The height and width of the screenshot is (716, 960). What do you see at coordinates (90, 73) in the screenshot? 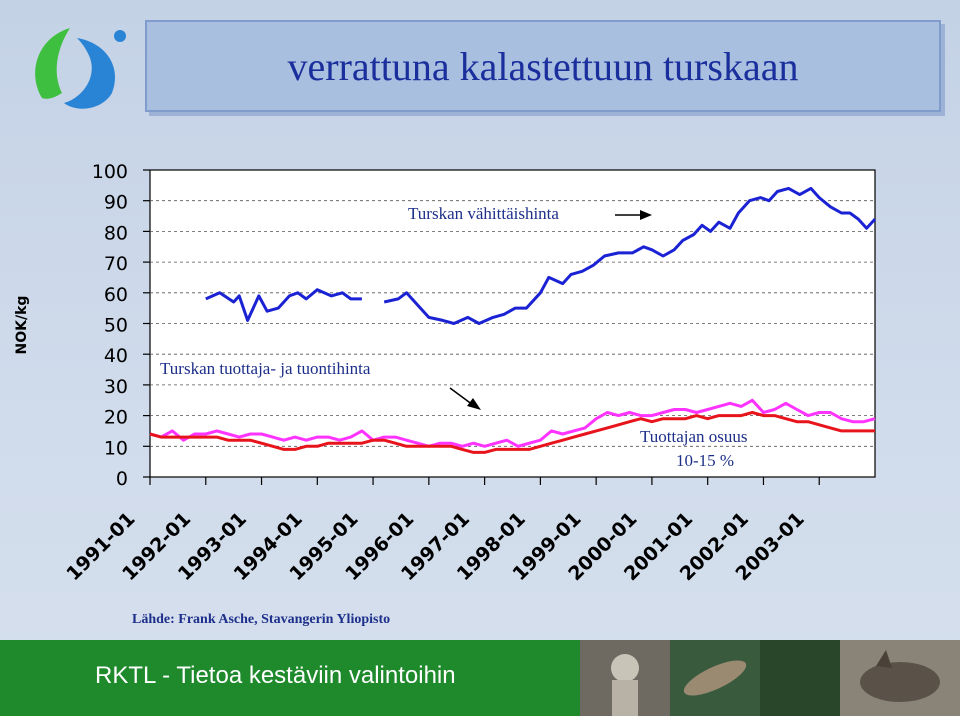
I see `logo-blue-fish-icon` at bounding box center [90, 73].